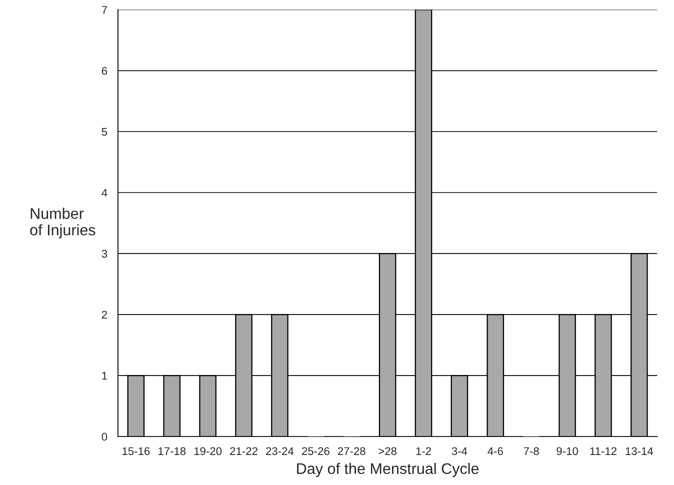 Image resolution: width=674 pixels, height=485 pixels. I want to click on x-tick-label: 3-4, so click(460, 451).